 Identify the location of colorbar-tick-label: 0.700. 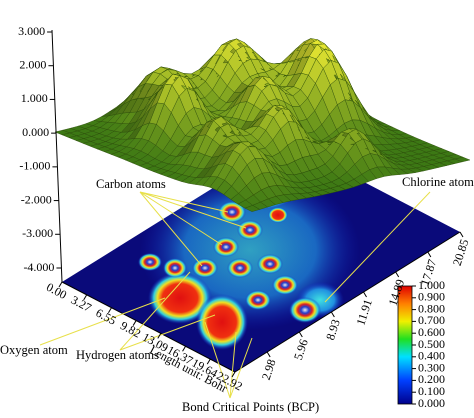
(431, 320).